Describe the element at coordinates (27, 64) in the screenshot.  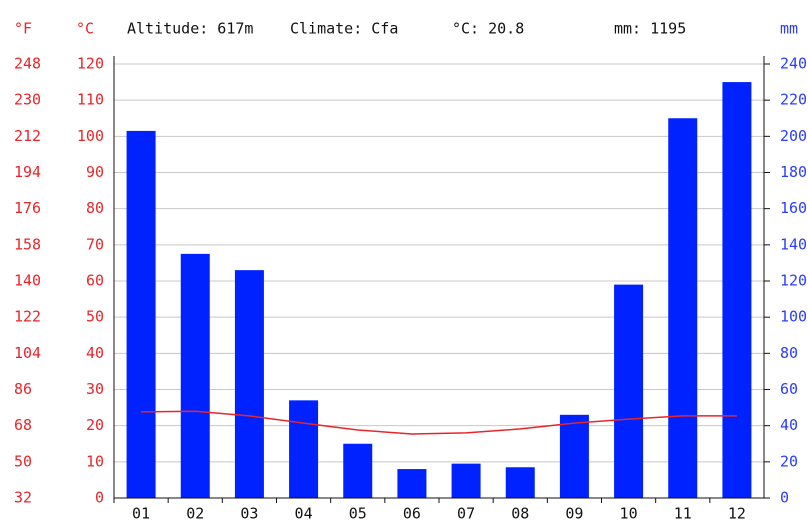
I see `fahrenheit-tick-label: 248` at that location.